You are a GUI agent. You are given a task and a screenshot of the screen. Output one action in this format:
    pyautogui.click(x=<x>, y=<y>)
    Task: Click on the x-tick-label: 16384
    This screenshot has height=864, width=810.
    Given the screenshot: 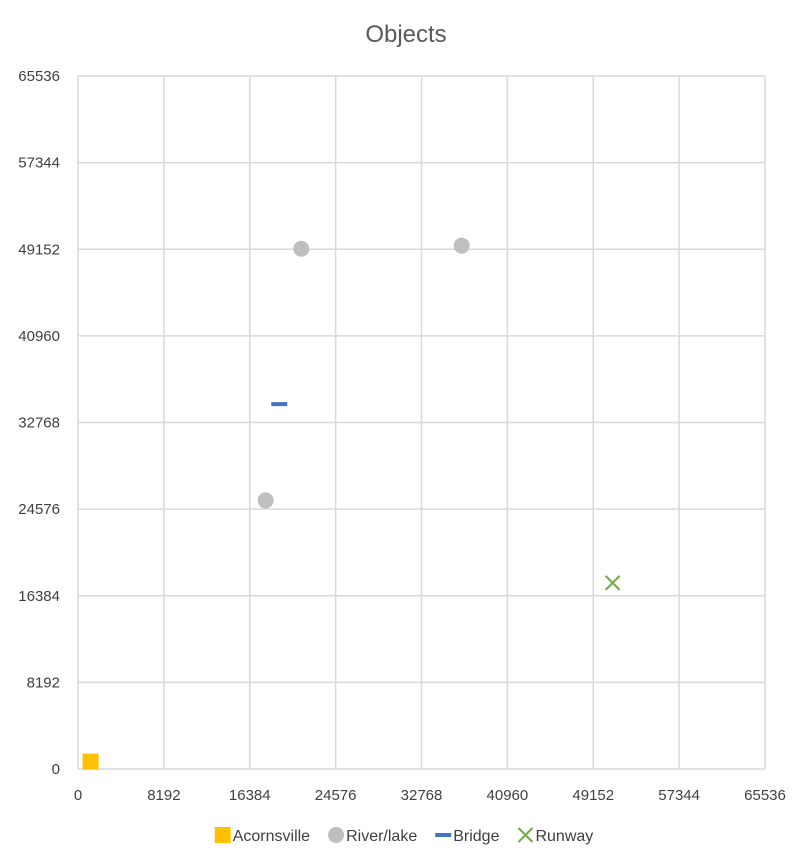 What is the action you would take?
    pyautogui.click(x=250, y=795)
    